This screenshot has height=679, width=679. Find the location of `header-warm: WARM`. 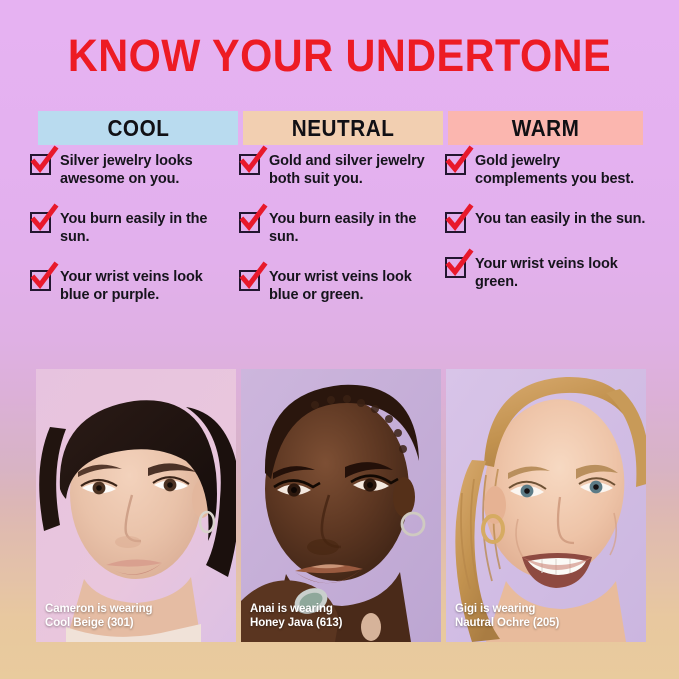

header-warm: WARM is located at coordinates (545, 128).